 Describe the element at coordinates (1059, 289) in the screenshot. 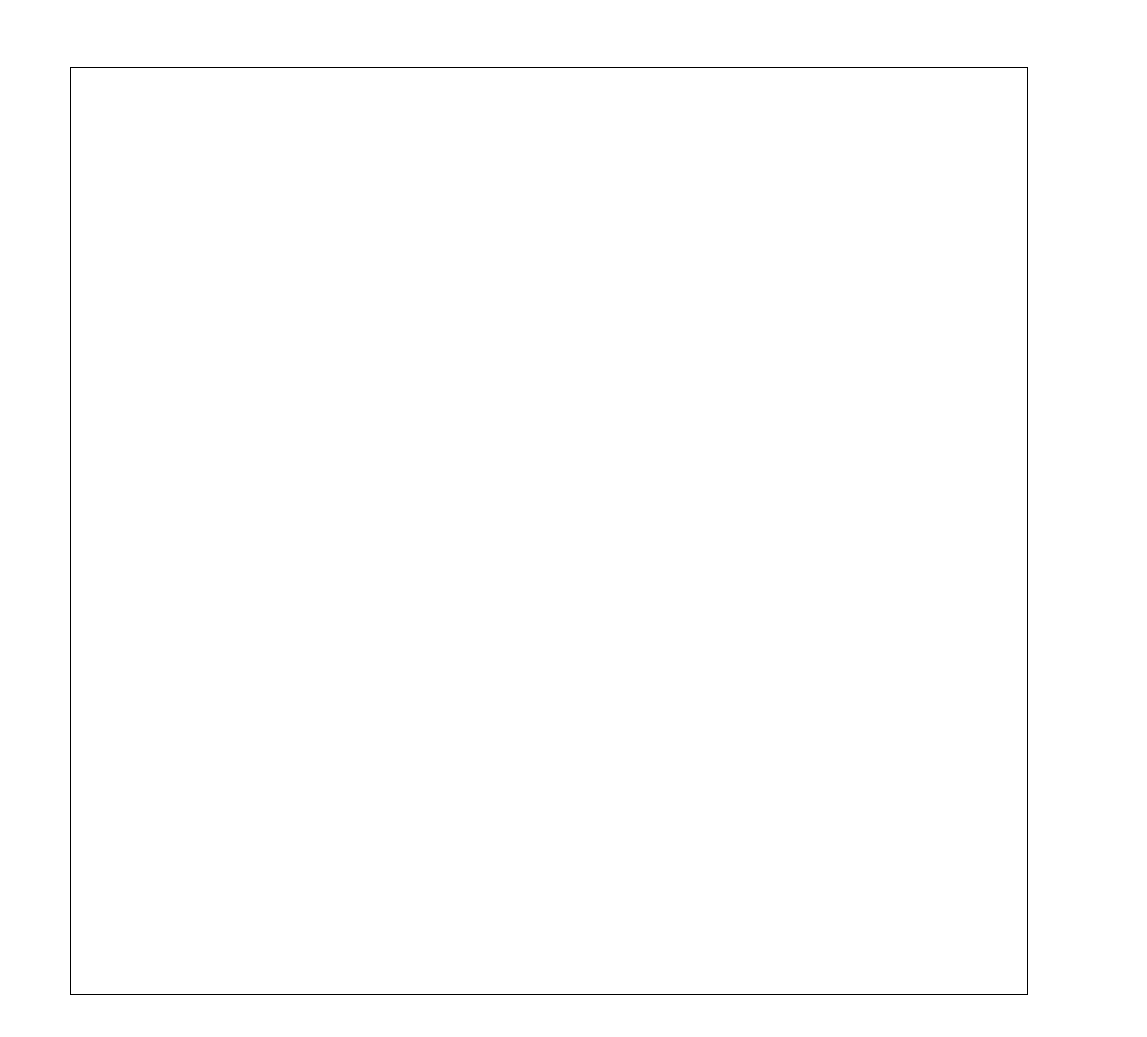

I see `colorbar-over-arrow` at that location.